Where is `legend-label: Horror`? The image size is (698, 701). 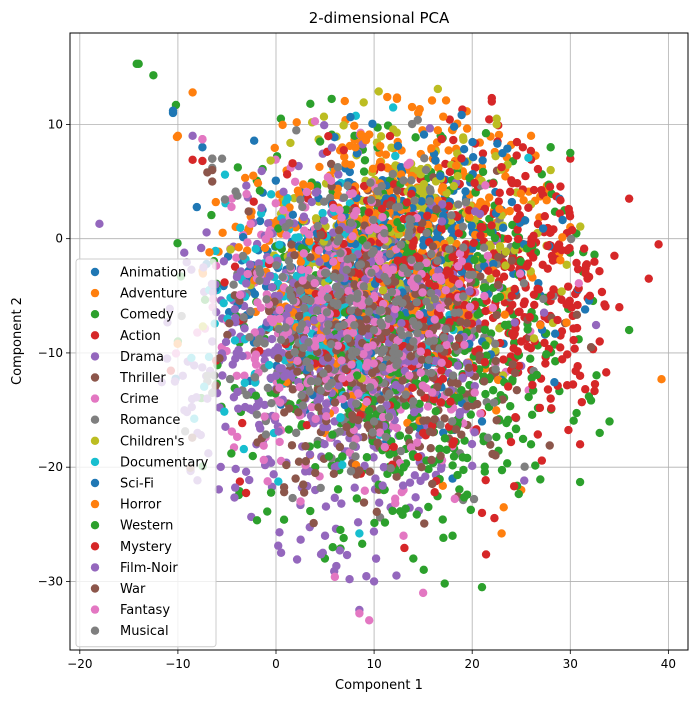 legend-label: Horror is located at coordinates (141, 505).